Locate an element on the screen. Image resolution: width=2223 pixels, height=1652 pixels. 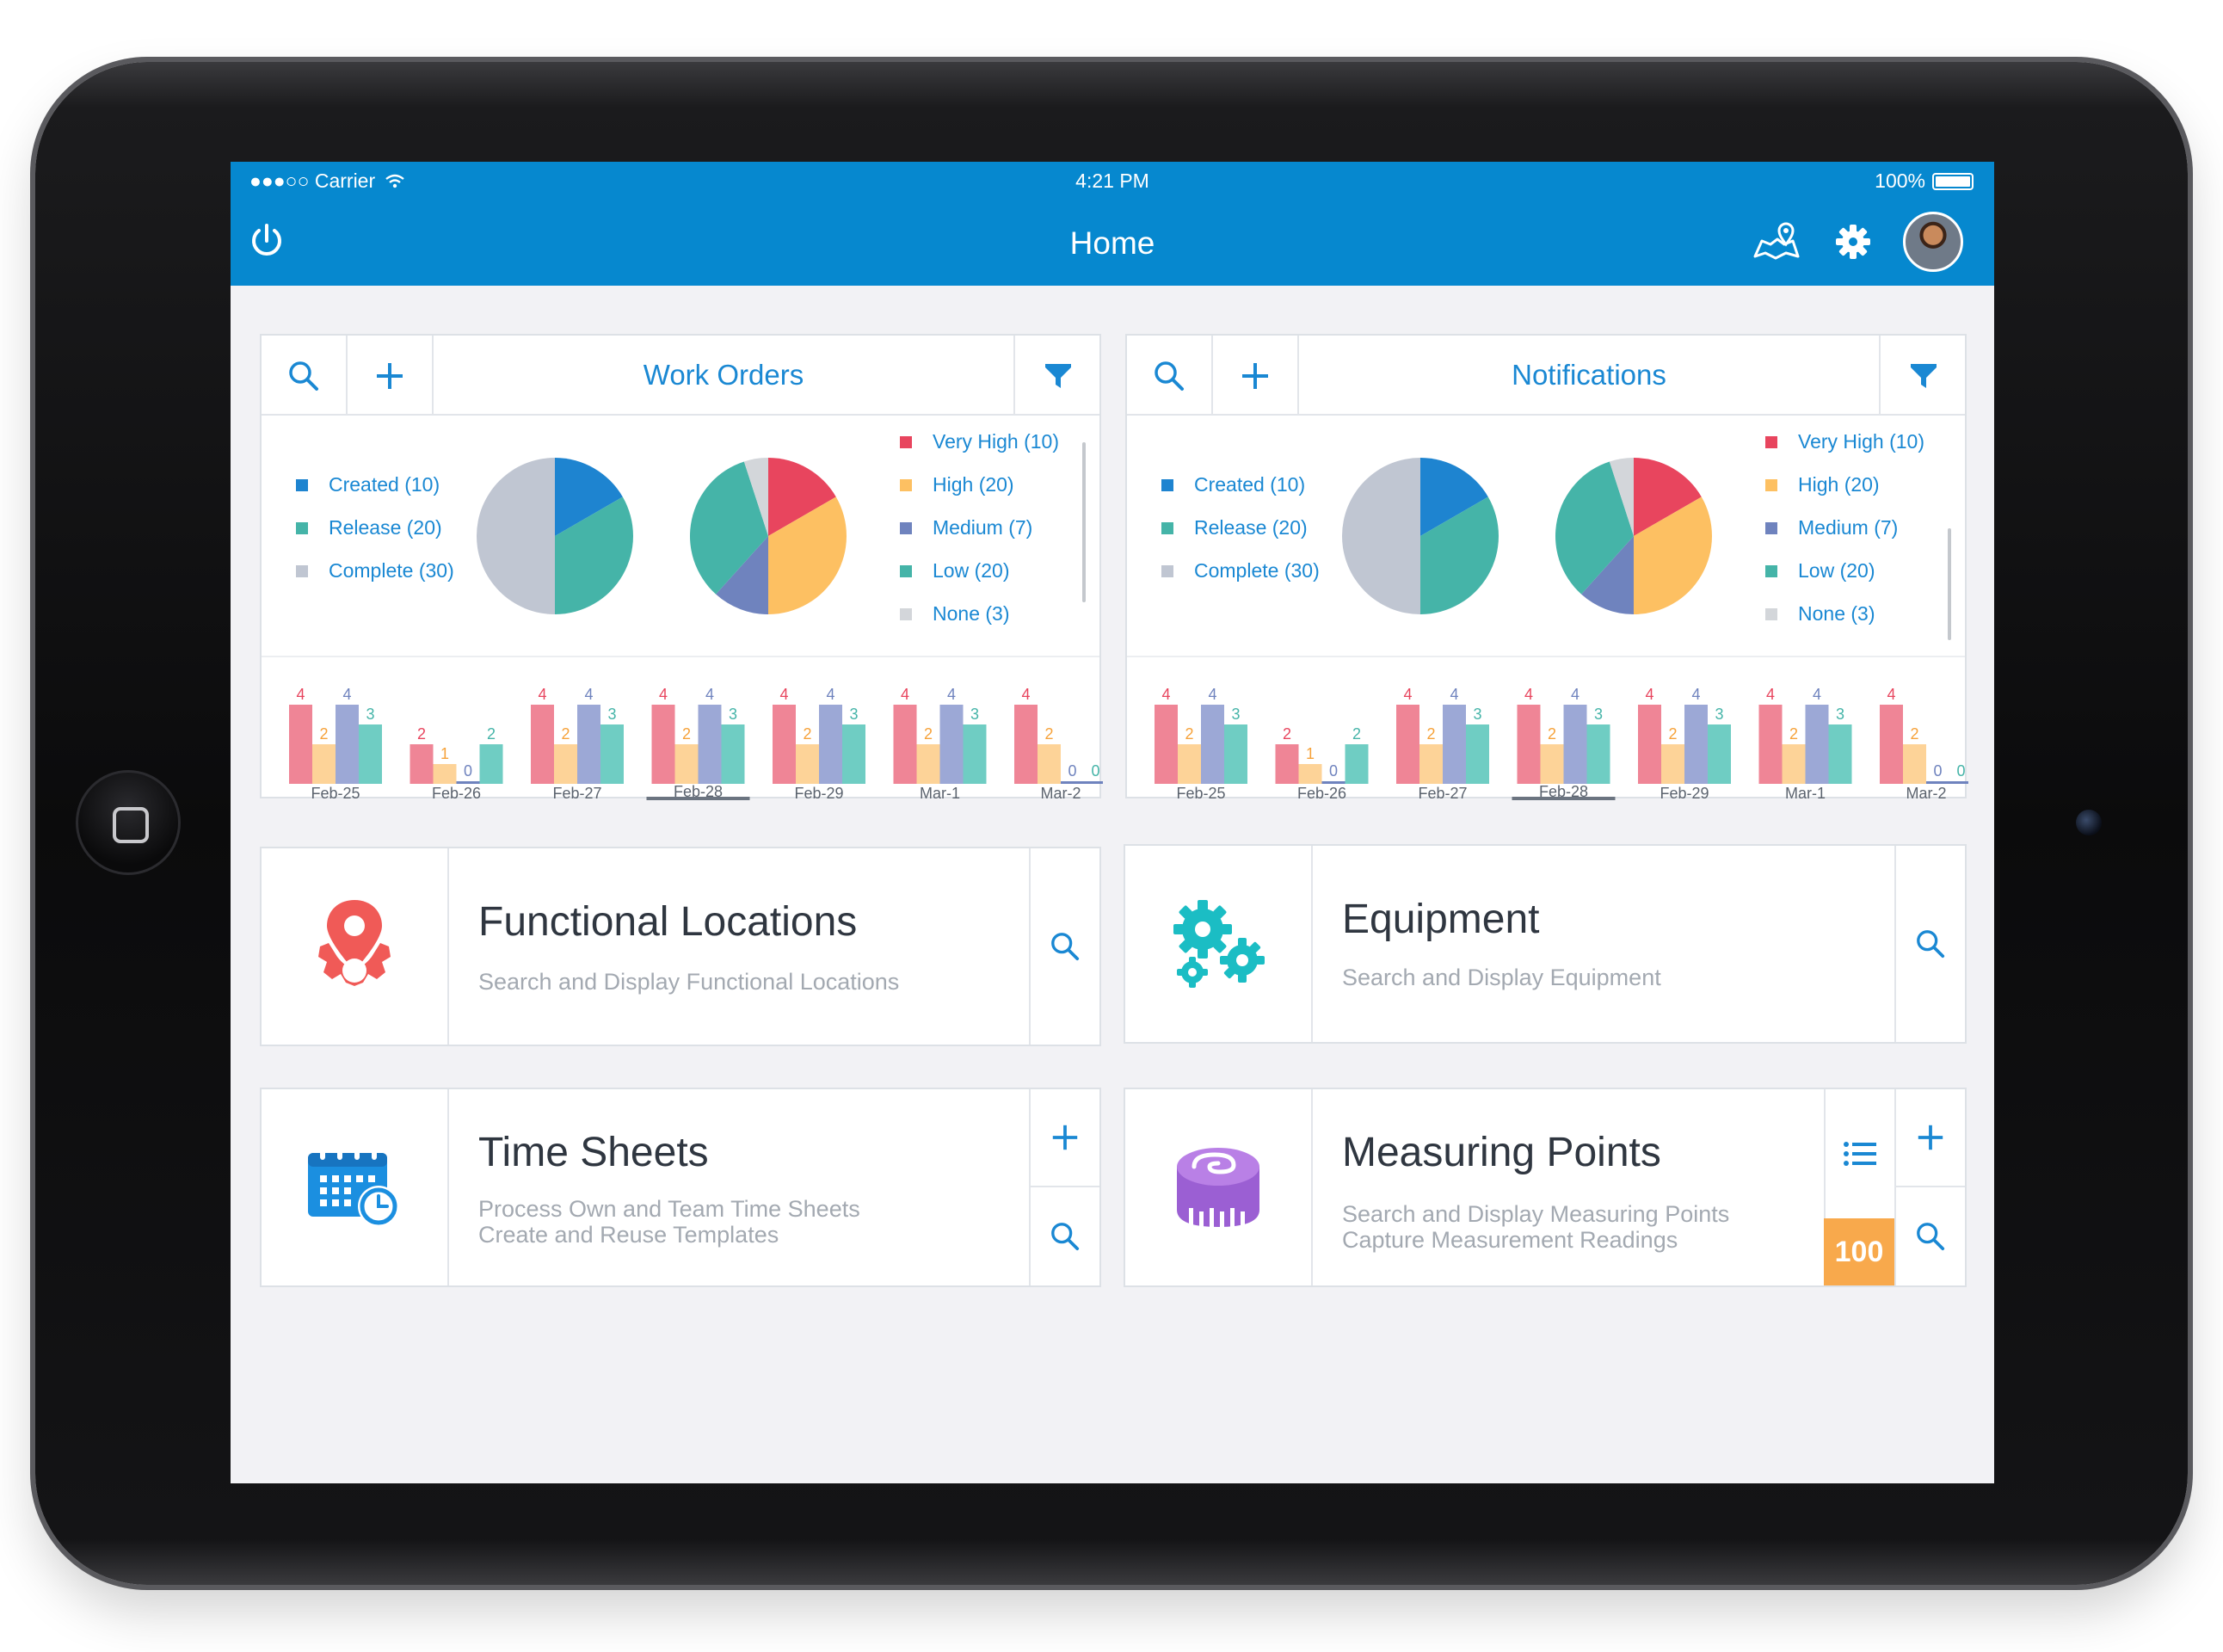
map-pin-icon is located at coordinates (1776, 241).